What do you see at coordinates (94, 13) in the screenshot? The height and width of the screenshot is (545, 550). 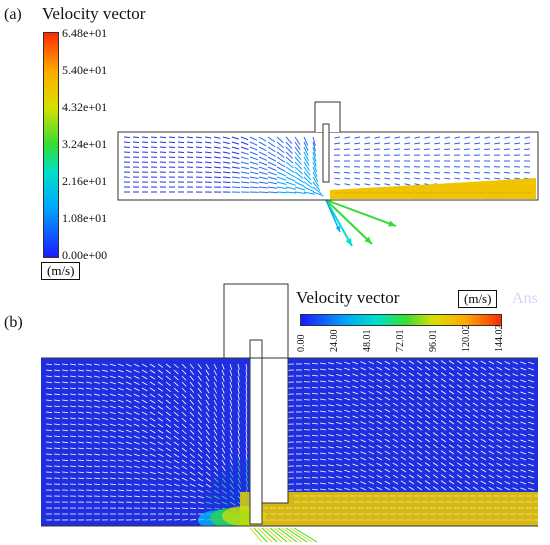 I see `panel-a-title: Velocity vector` at bounding box center [94, 13].